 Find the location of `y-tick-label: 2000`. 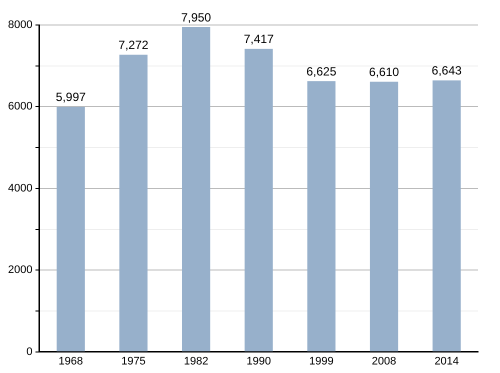

y-tick-label: 2000 is located at coordinates (20, 270).